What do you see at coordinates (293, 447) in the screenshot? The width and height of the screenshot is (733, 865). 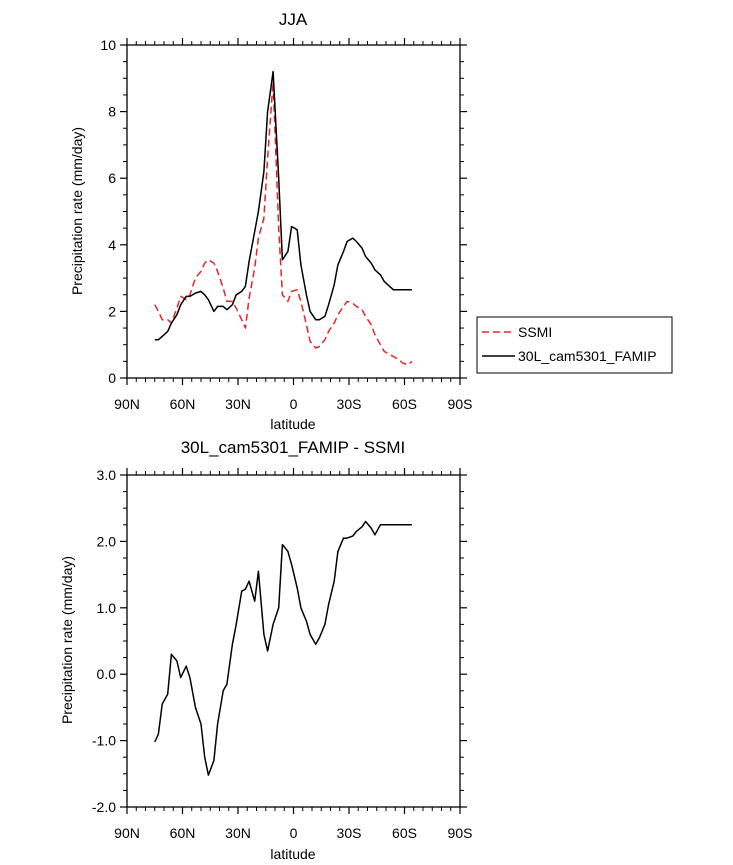 I see `panel-bottom-title: 30L_cam5301_FAMIP - SSMI` at bounding box center [293, 447].